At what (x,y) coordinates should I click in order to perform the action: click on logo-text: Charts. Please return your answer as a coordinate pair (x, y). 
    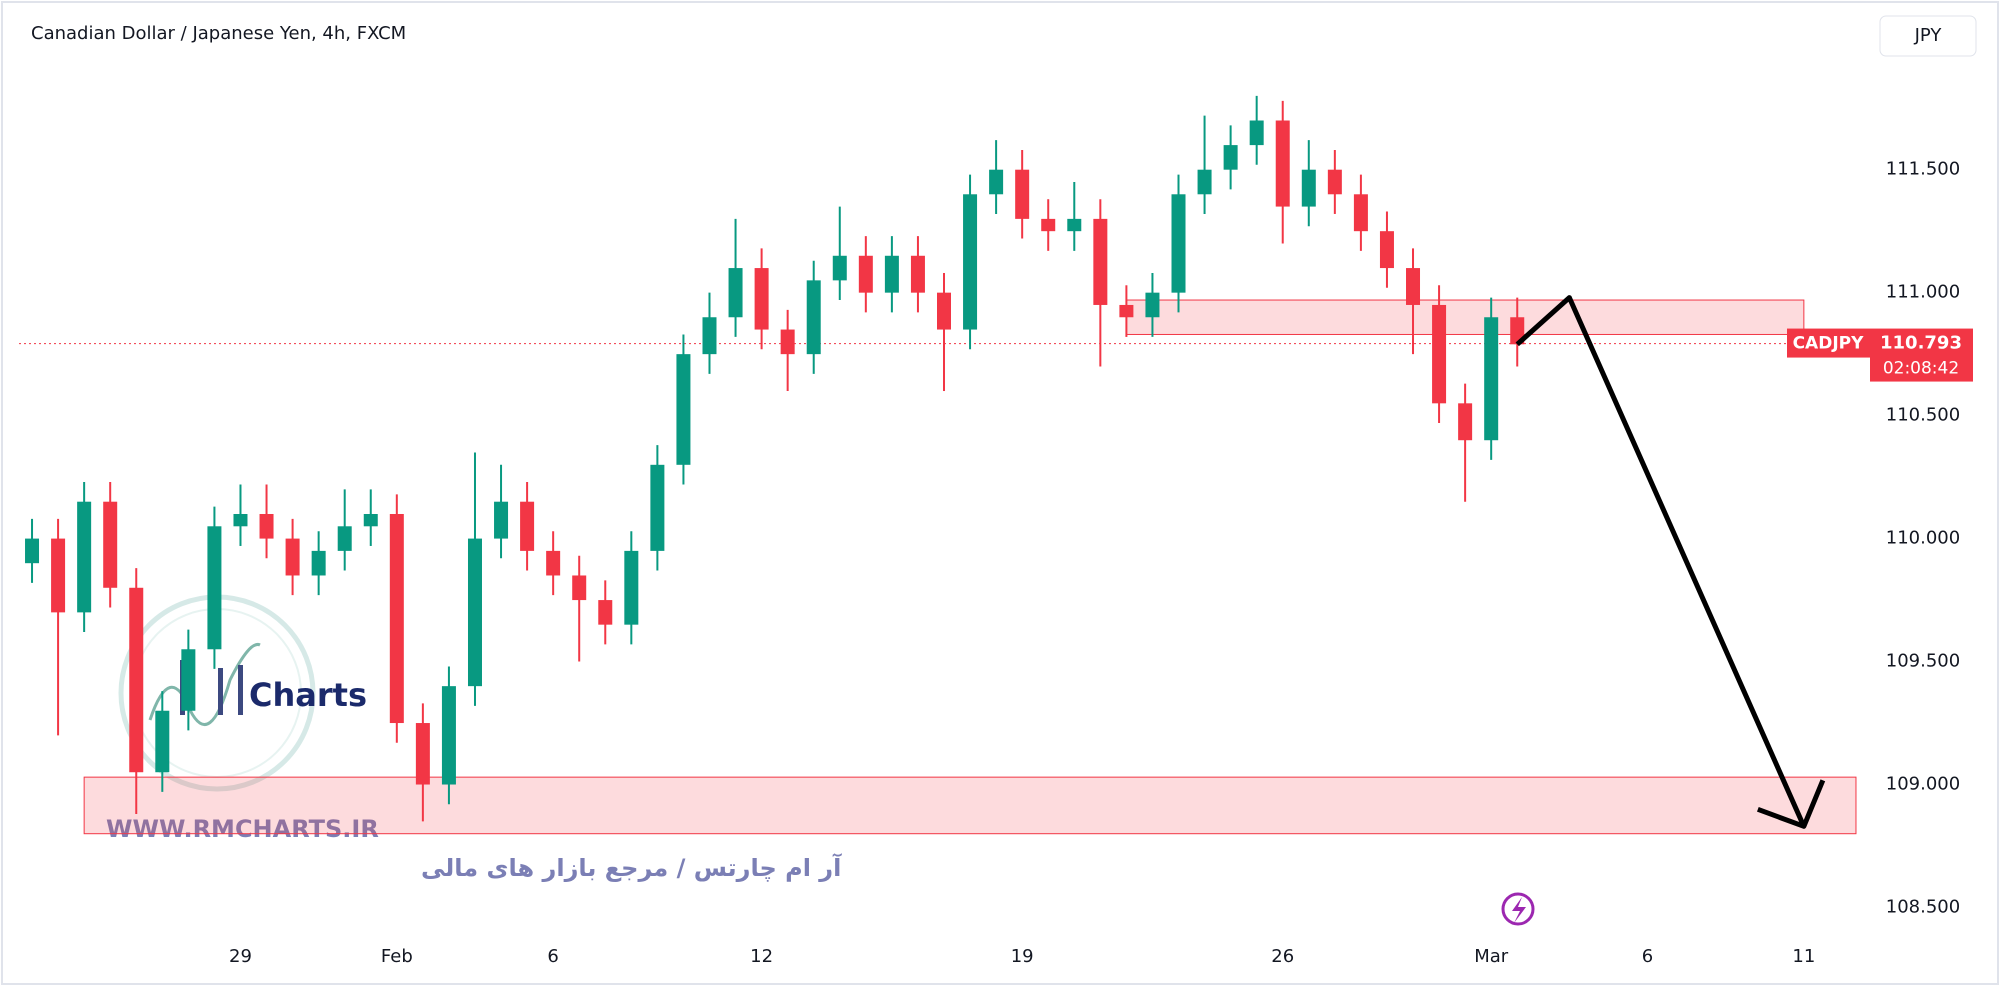
    Looking at the image, I should click on (308, 695).